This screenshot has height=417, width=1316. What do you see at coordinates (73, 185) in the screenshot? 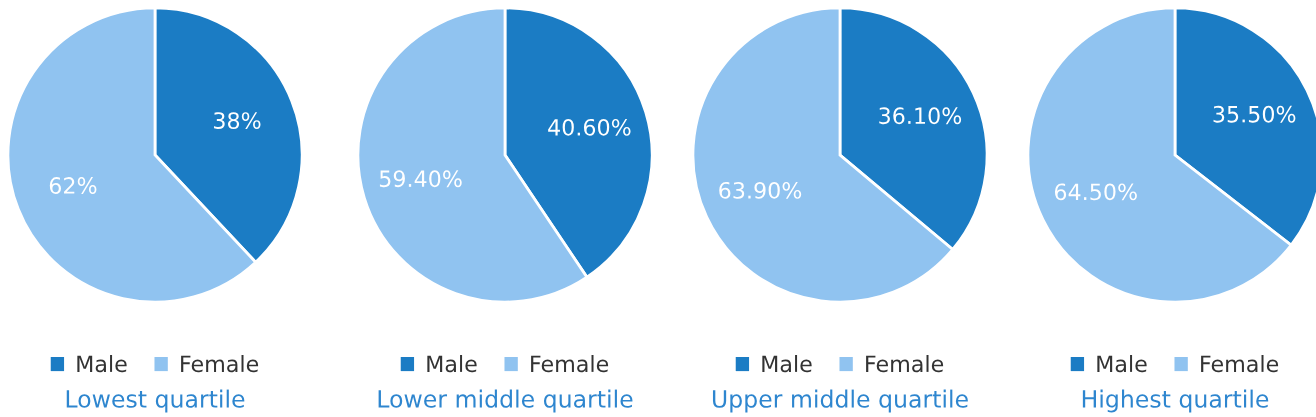
I see `data-label: 62%` at bounding box center [73, 185].